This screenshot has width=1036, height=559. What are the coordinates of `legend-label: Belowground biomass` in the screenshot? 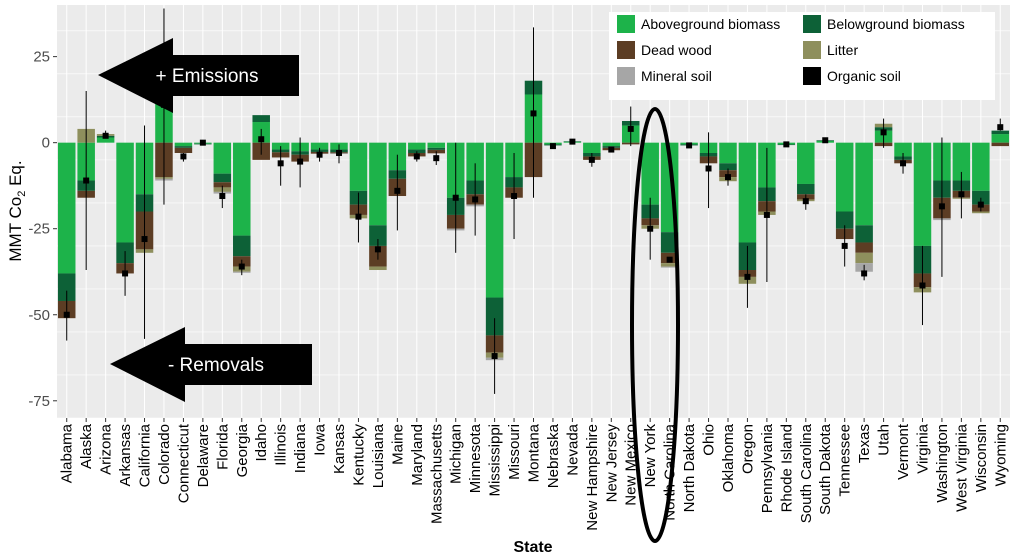 It's located at (896, 24).